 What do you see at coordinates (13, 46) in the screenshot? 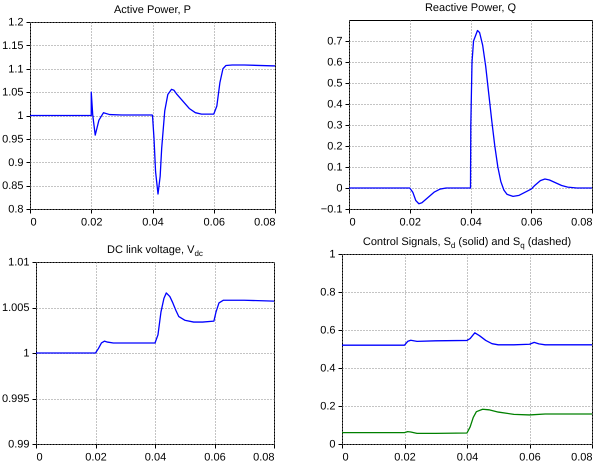
I see `y-tick-label: 1.15` at bounding box center [13, 46].